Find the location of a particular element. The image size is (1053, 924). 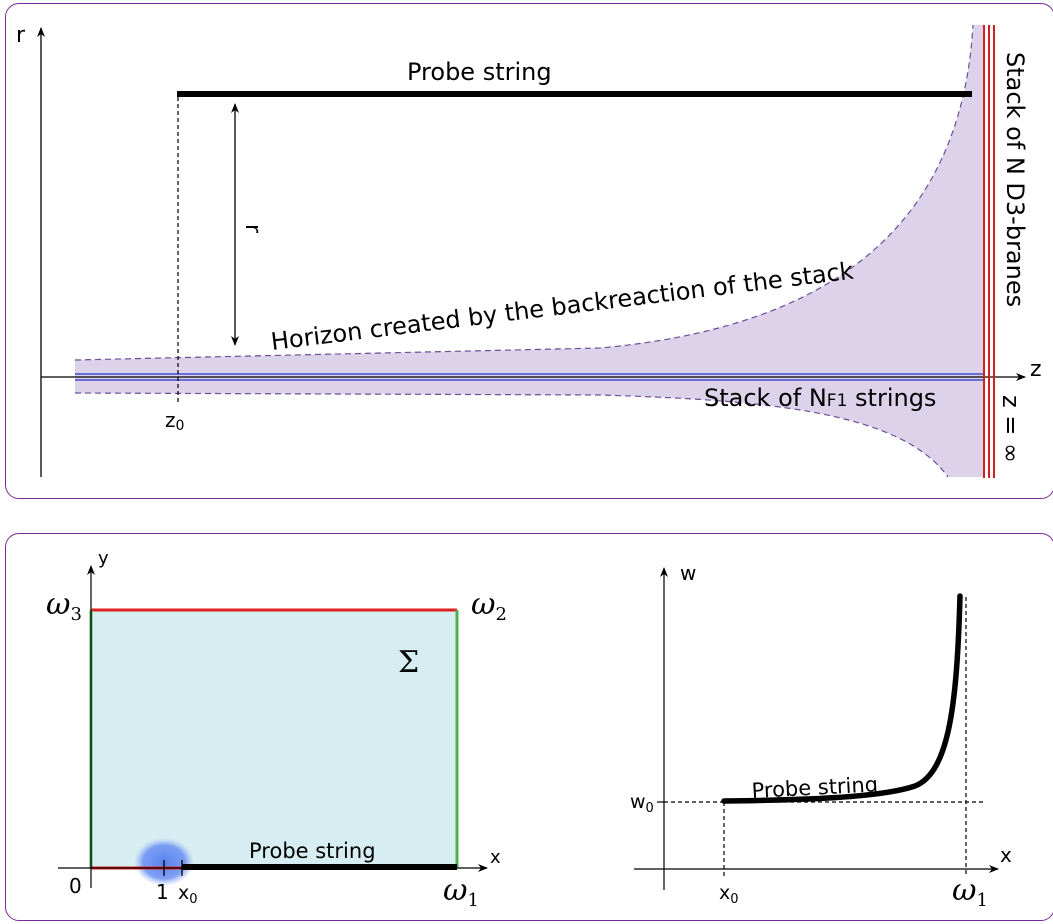

bl-omega1-label: ω1 is located at coordinates (461, 892).